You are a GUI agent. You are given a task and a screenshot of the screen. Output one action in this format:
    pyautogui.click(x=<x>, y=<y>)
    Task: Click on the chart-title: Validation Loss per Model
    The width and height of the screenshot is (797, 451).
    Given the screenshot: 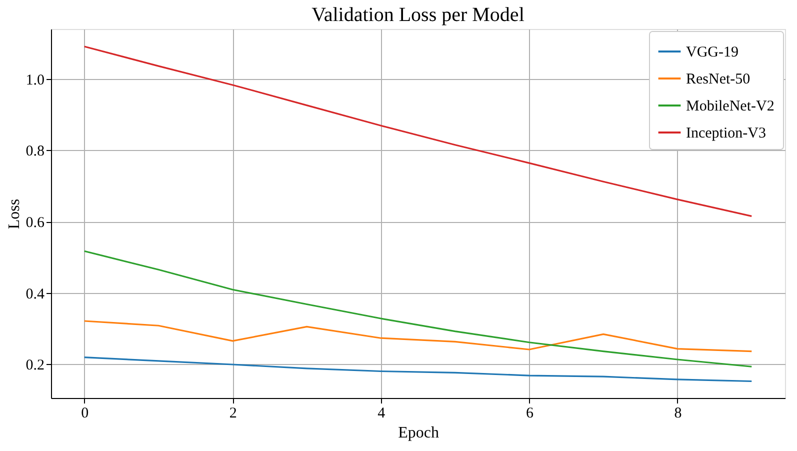 What is the action you would take?
    pyautogui.click(x=418, y=15)
    